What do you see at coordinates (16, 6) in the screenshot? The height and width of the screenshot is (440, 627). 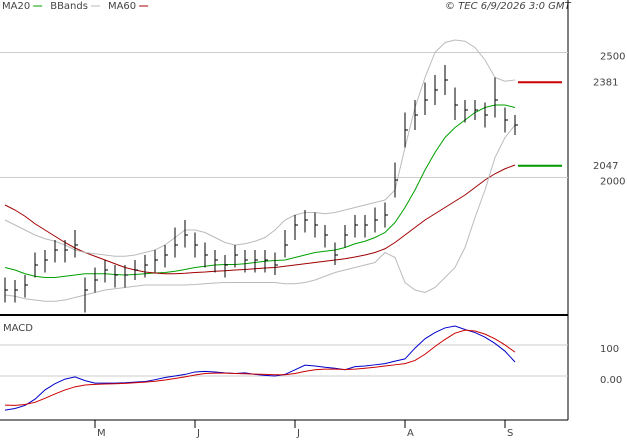 I see `legend-label: MA20` at bounding box center [16, 6].